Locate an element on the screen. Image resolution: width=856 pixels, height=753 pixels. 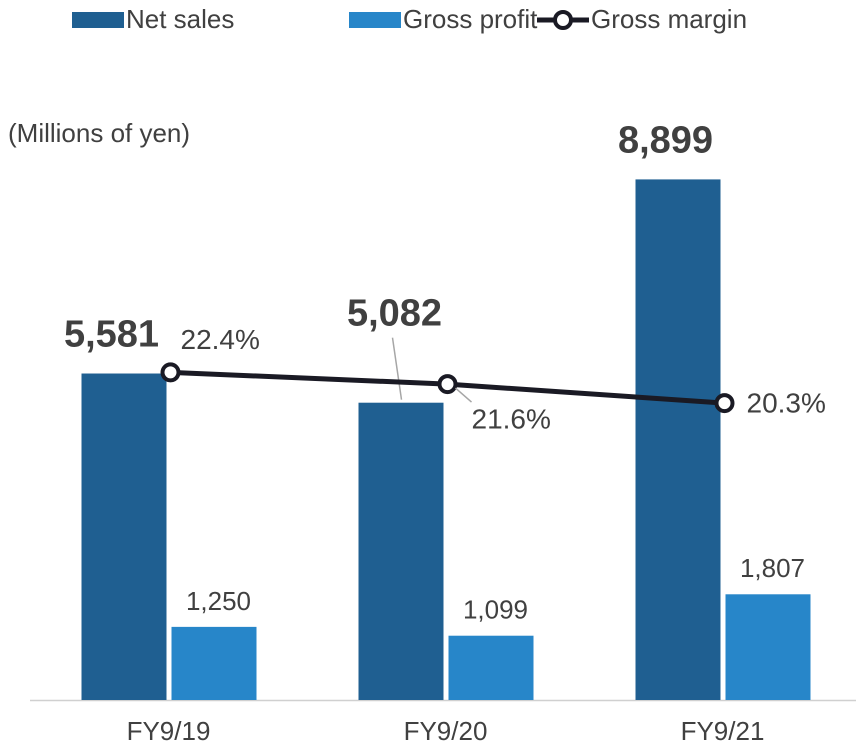
data-label: 1,807 is located at coordinates (772, 568).